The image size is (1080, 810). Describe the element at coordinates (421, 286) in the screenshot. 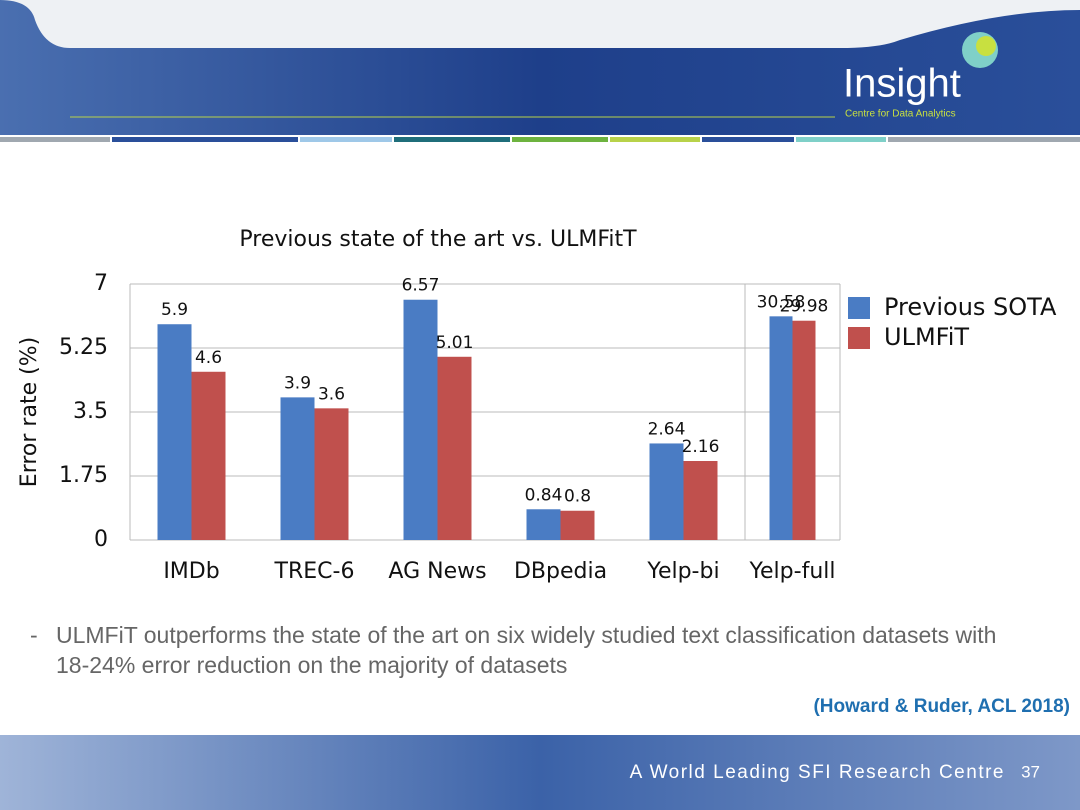

I see `value-label: 6.57` at that location.